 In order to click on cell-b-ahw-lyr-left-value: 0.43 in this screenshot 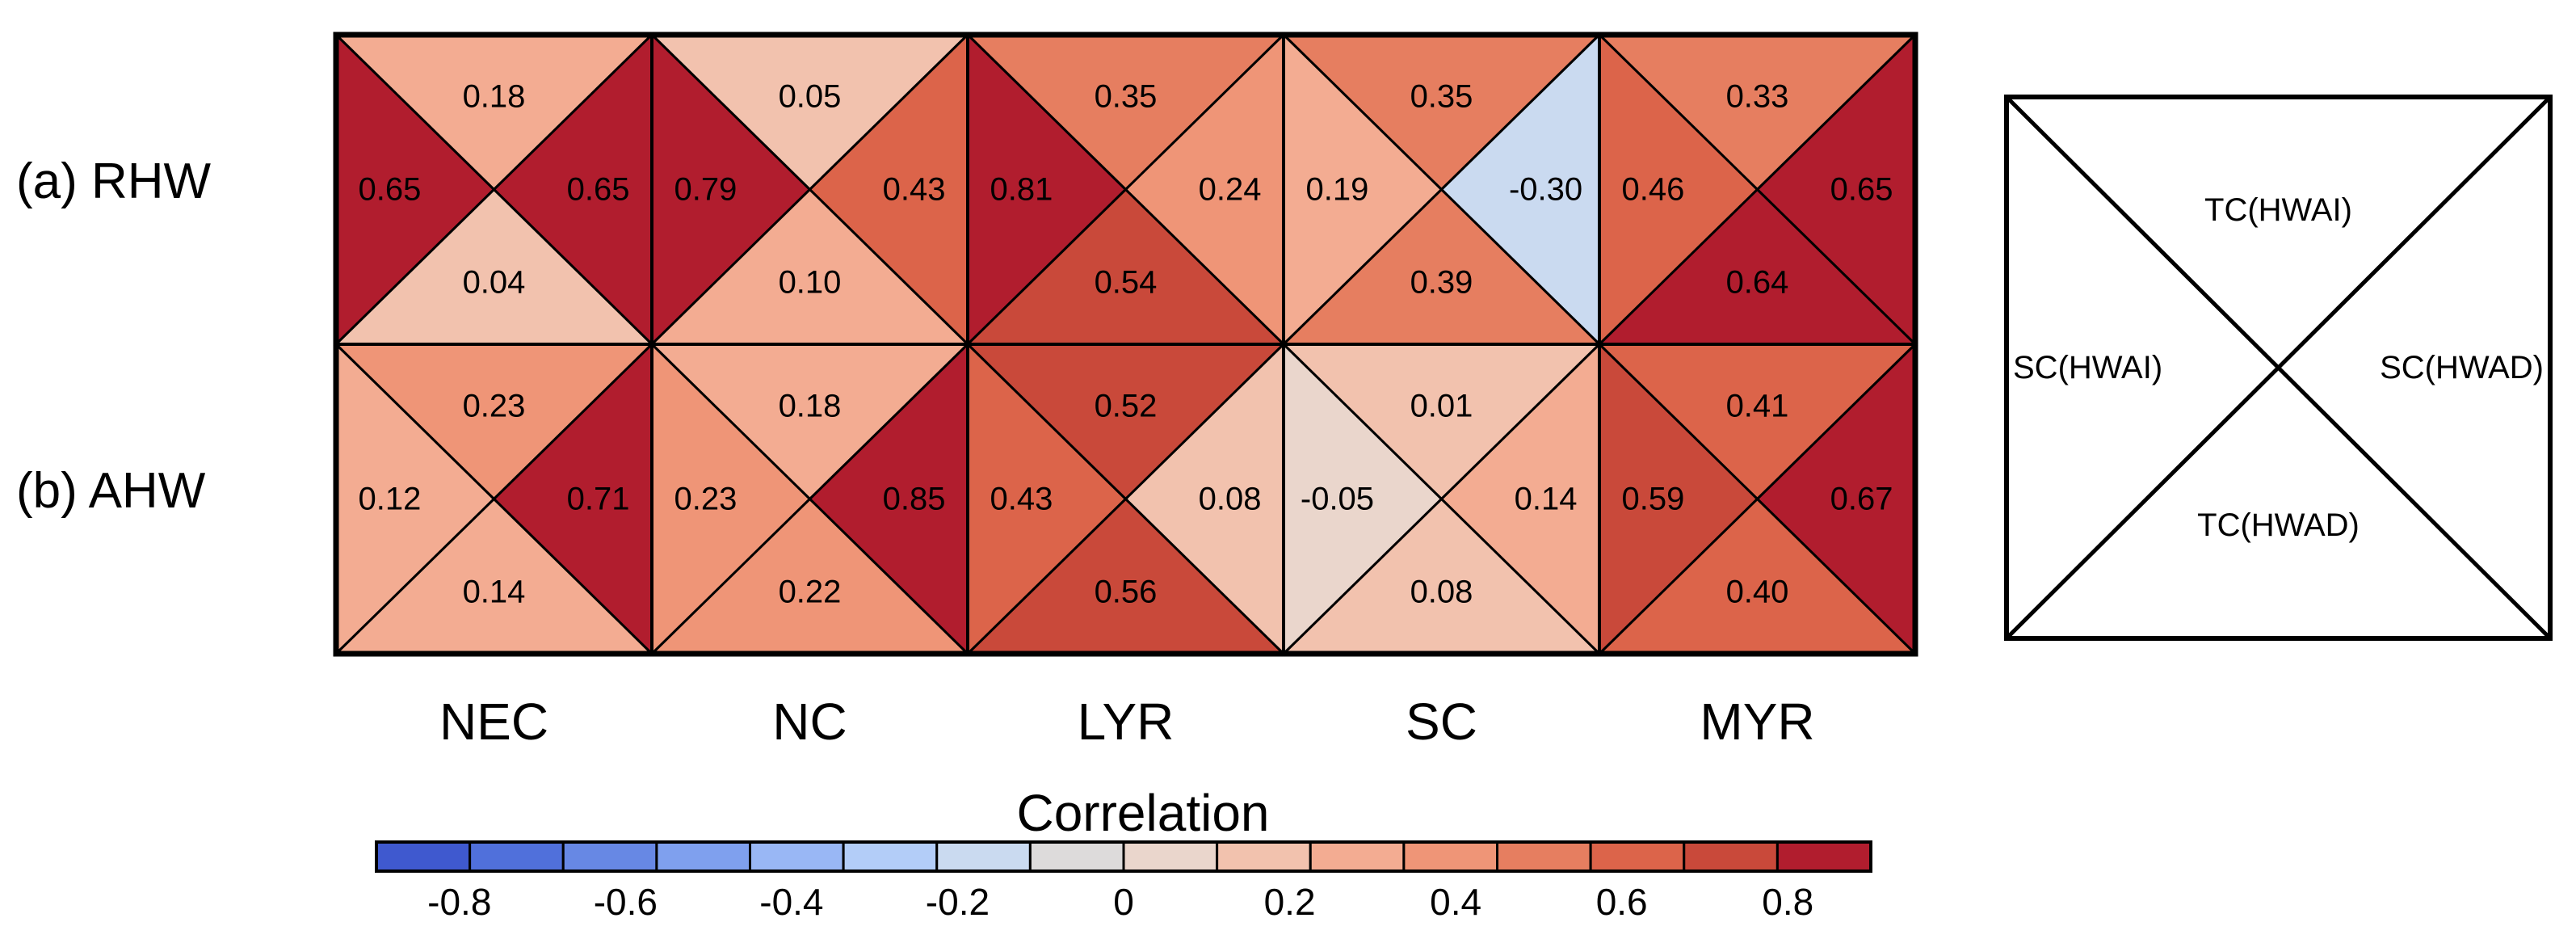, I will do `click(1021, 499)`.